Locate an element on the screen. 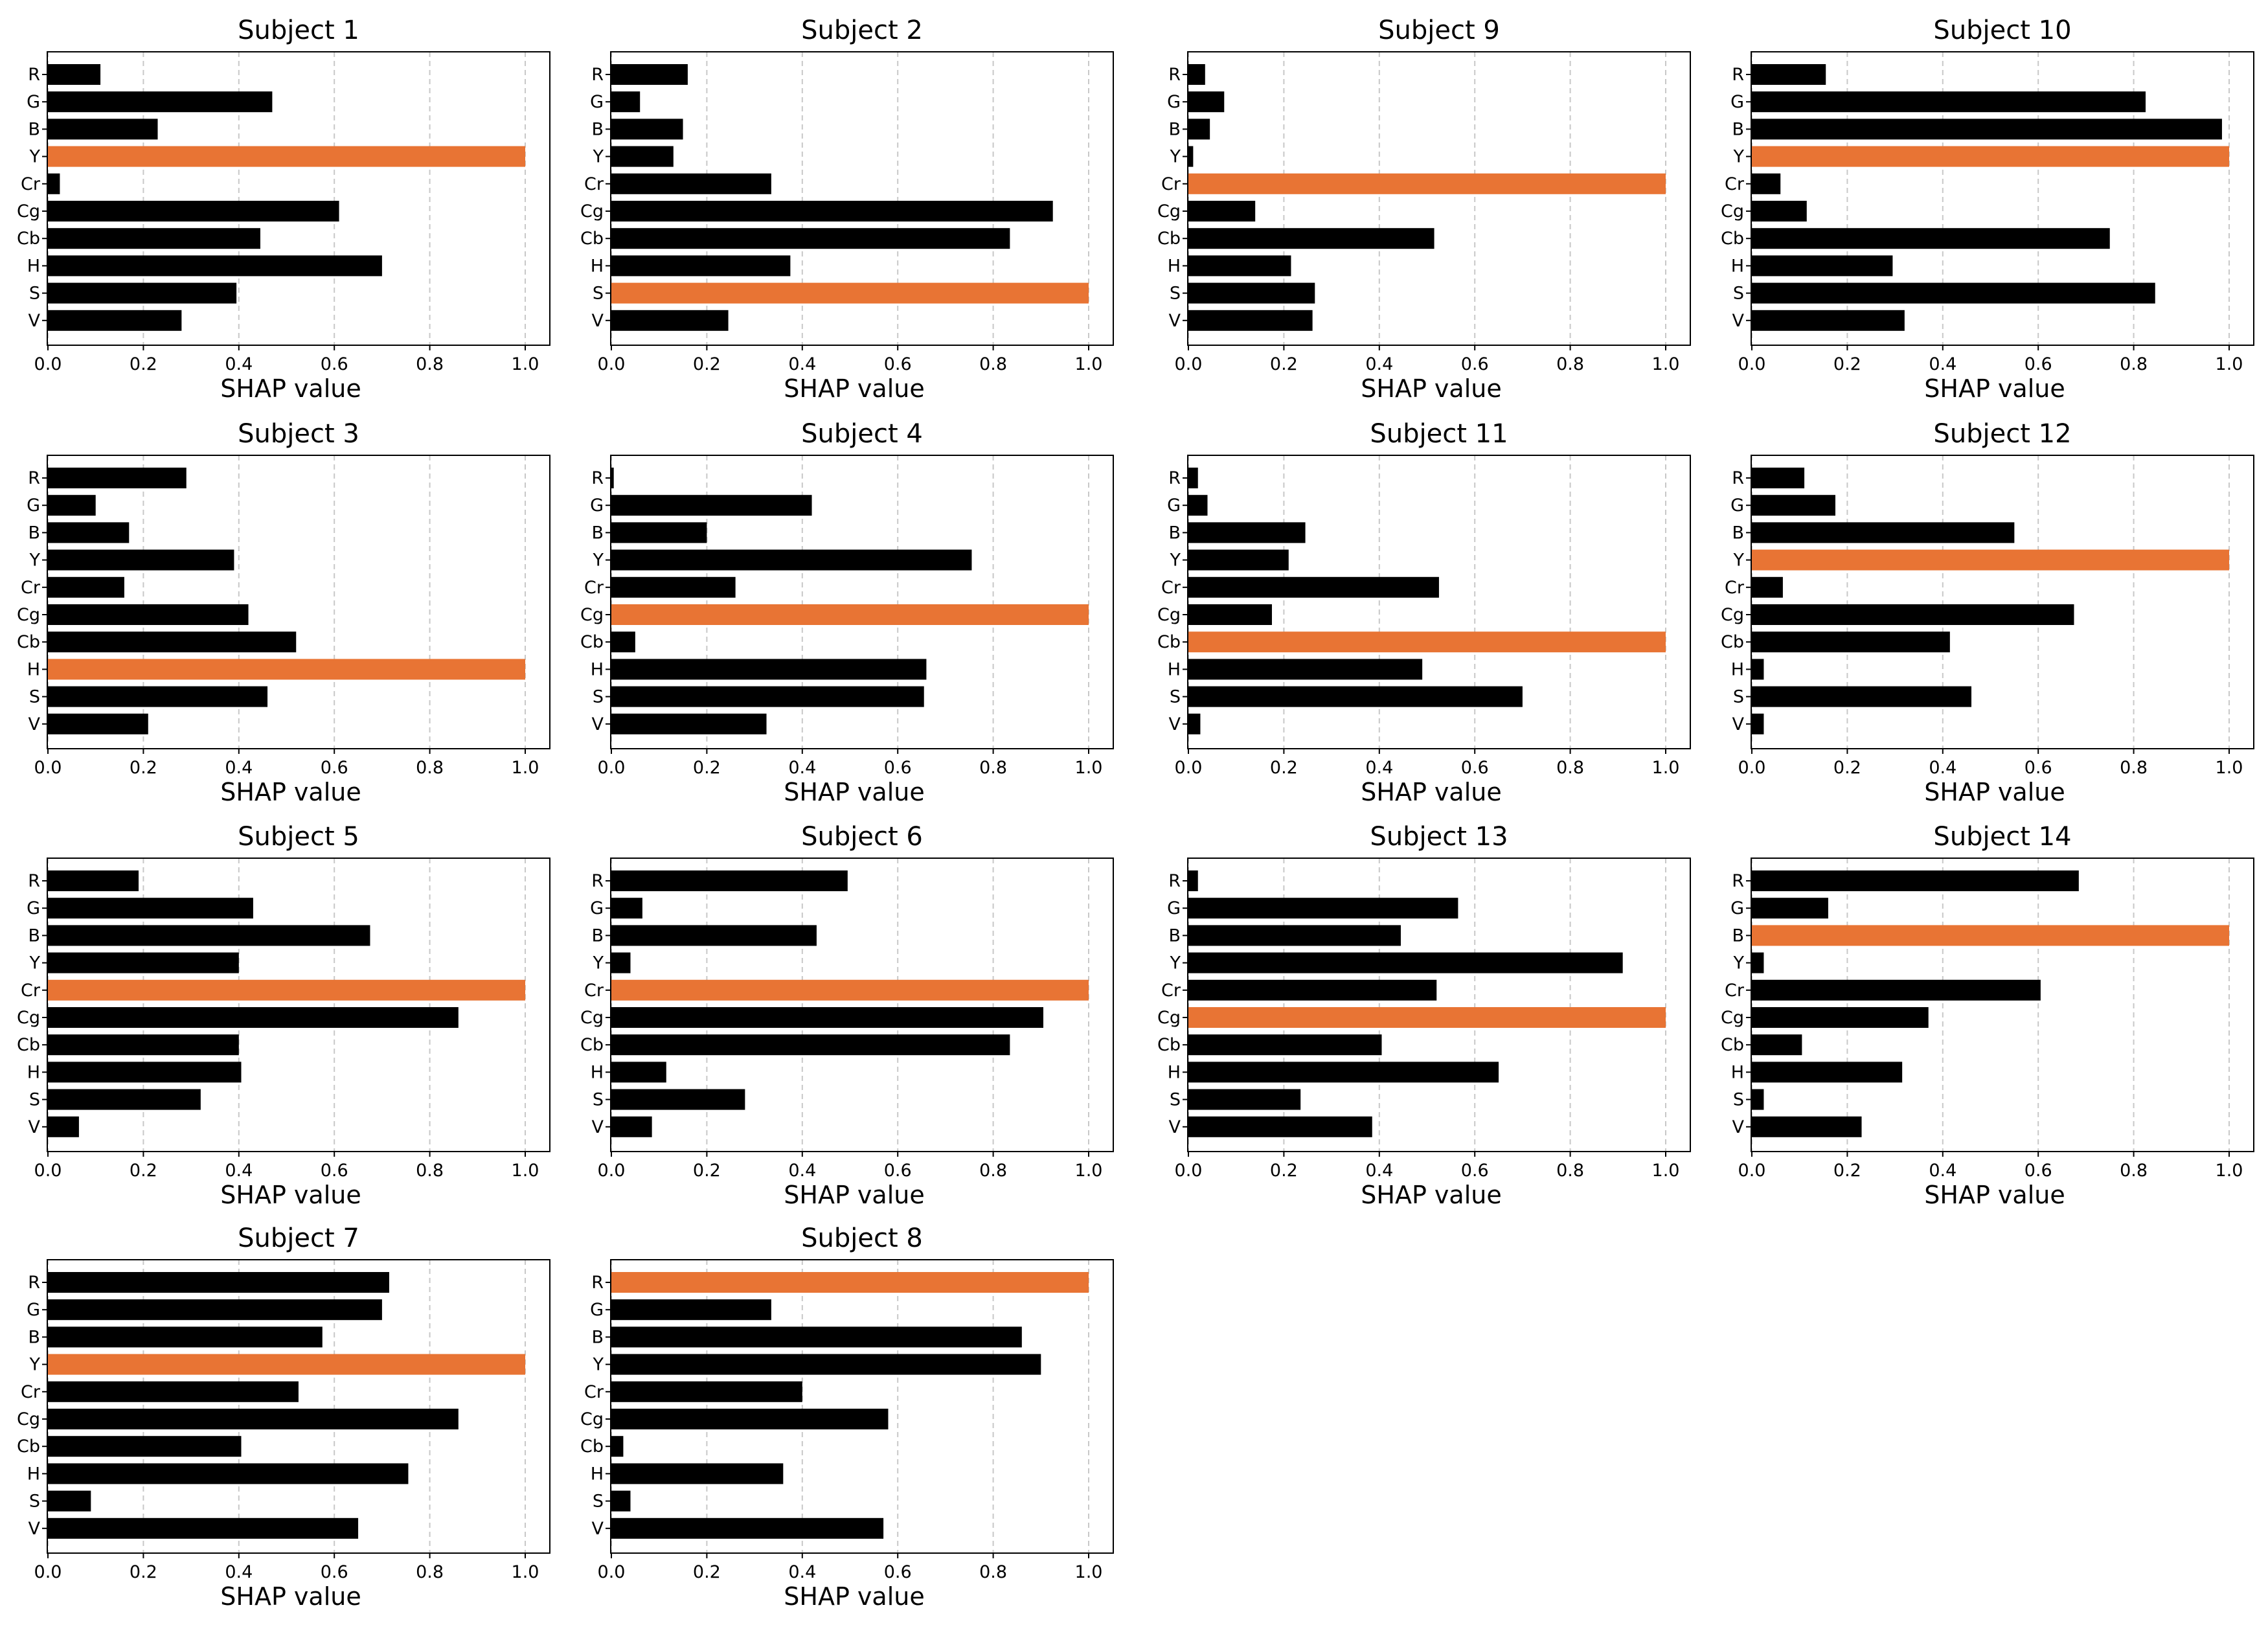  subplot-title: Subject 11 is located at coordinates (1439, 434).